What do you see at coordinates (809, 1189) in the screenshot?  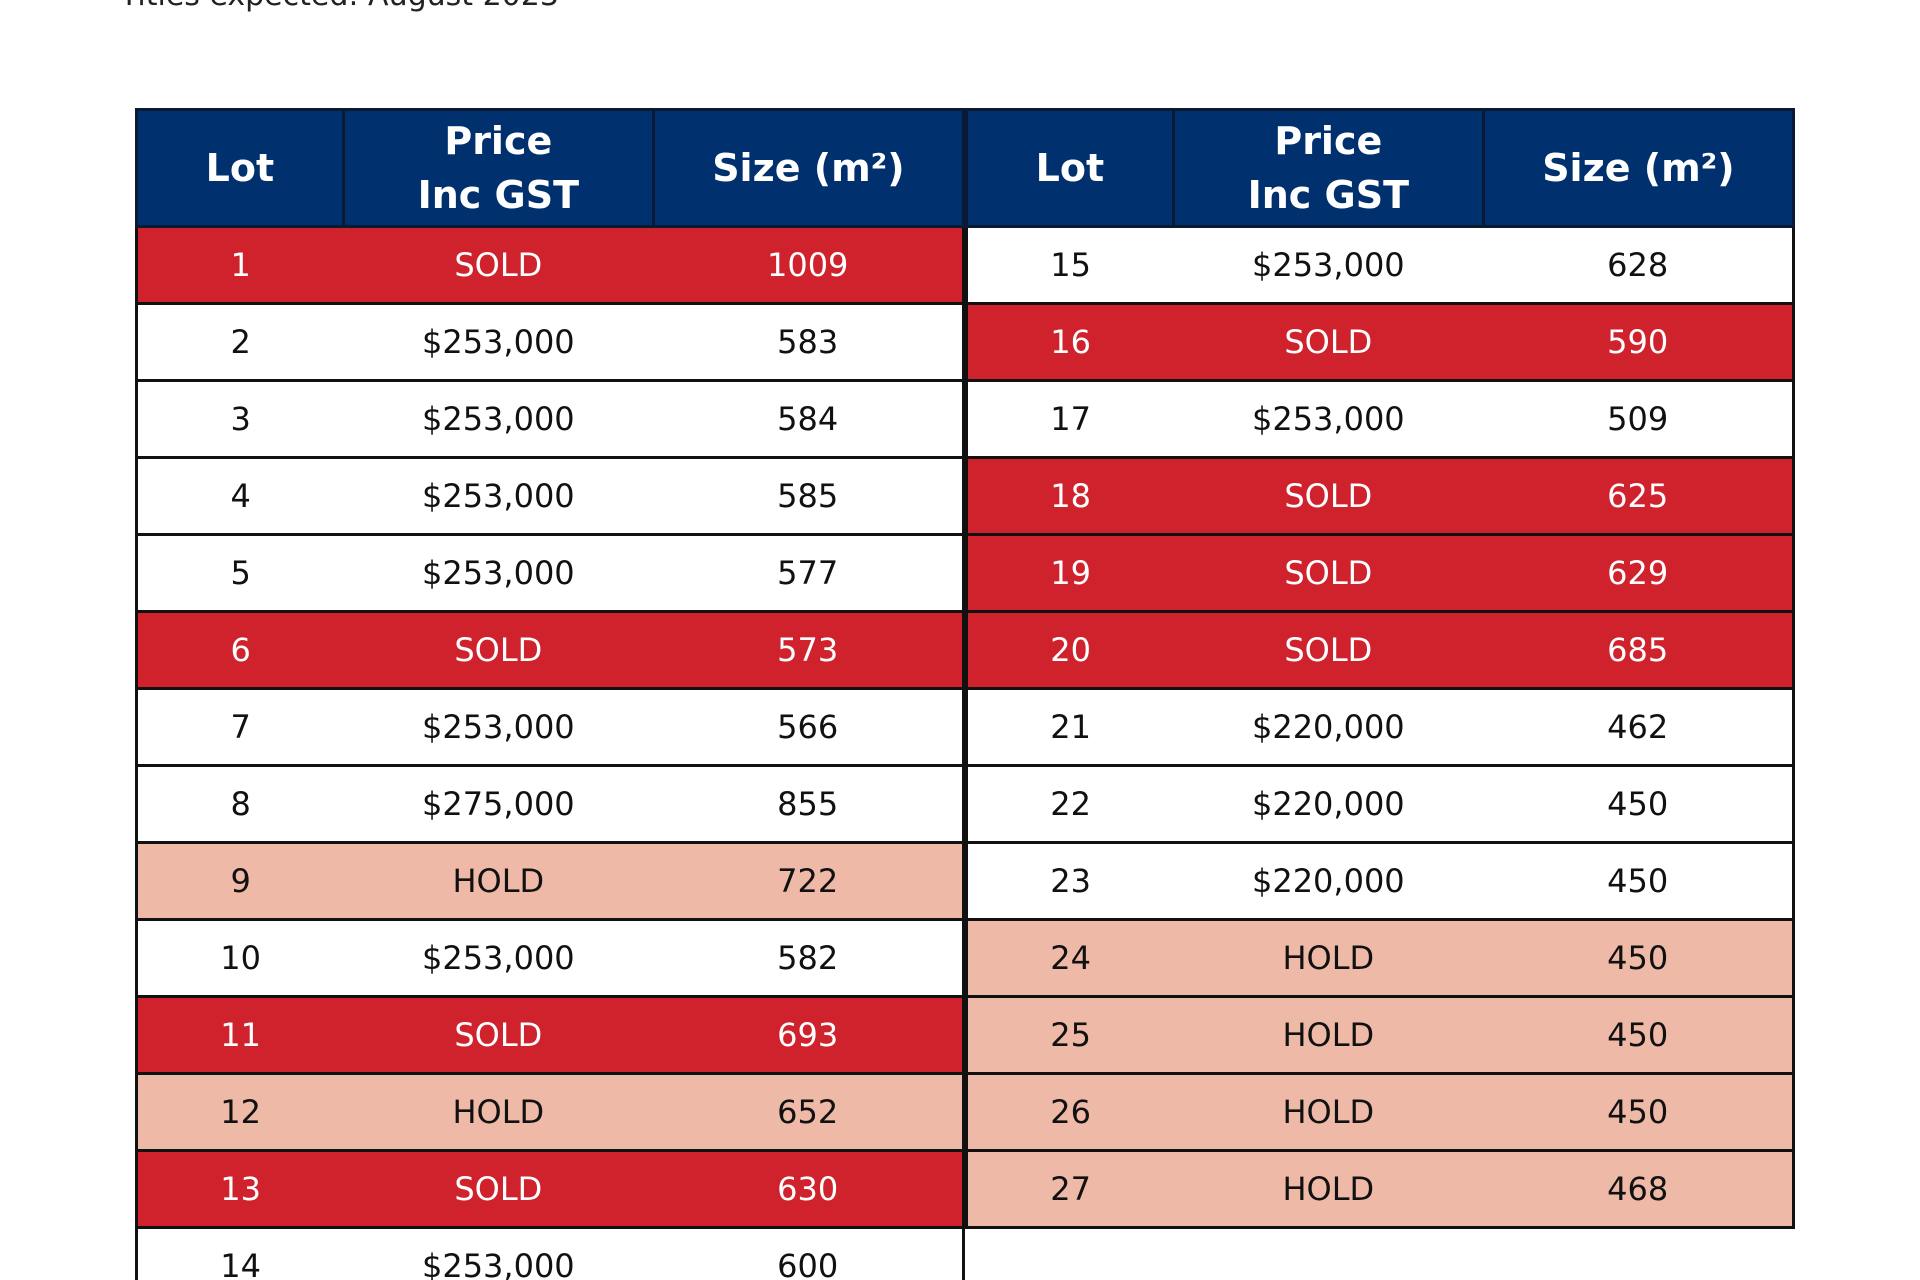 I see `size: 630` at bounding box center [809, 1189].